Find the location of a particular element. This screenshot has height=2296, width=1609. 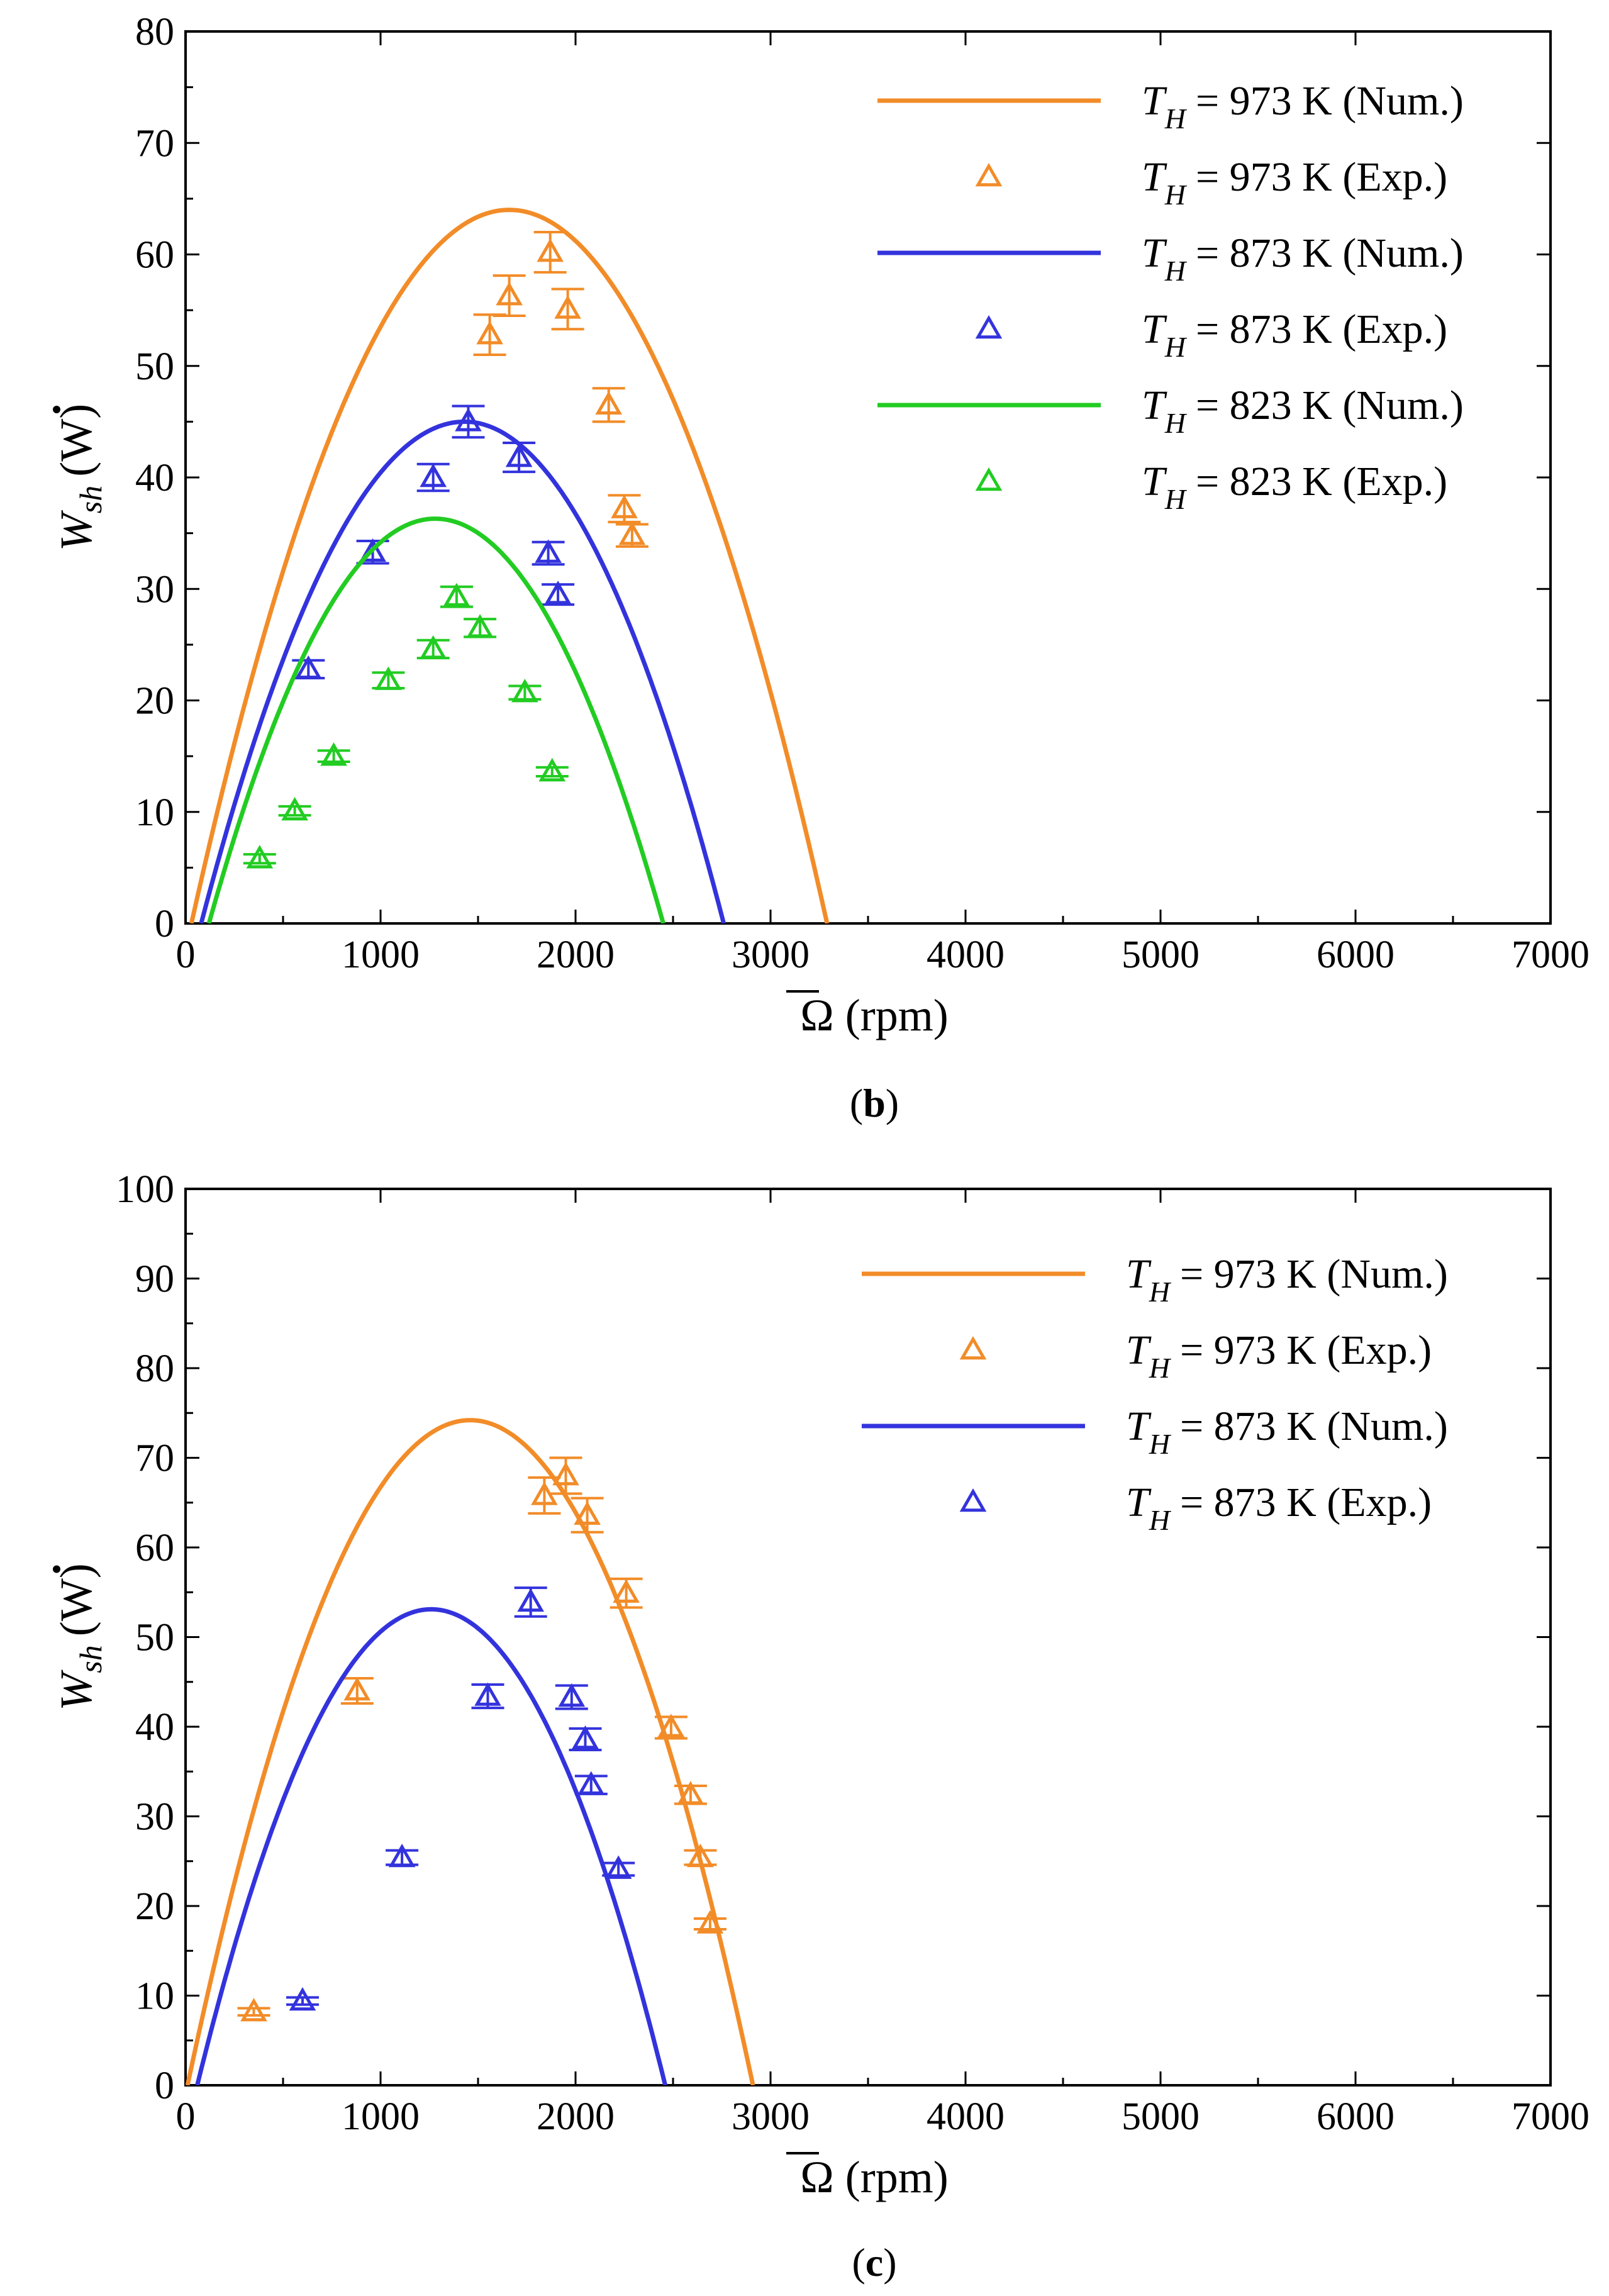

x-axis-unit: (rpm) is located at coordinates (897, 1015).